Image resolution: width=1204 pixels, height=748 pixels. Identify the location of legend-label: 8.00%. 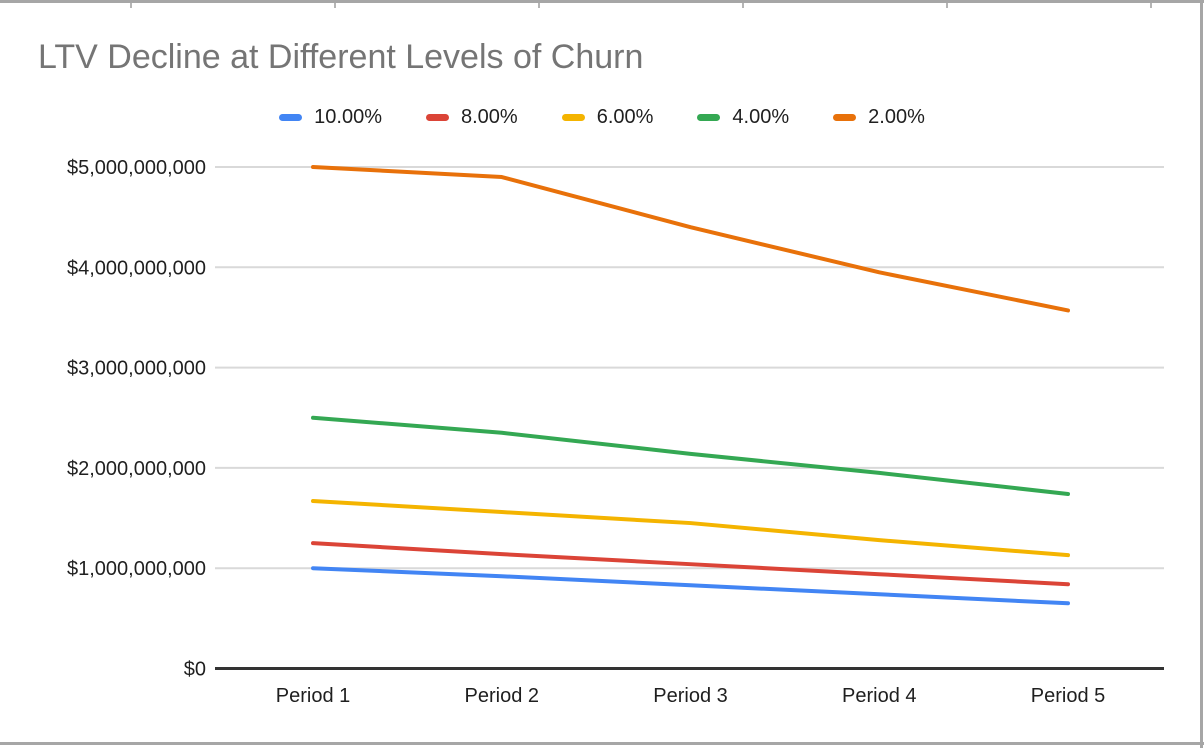
(489, 117).